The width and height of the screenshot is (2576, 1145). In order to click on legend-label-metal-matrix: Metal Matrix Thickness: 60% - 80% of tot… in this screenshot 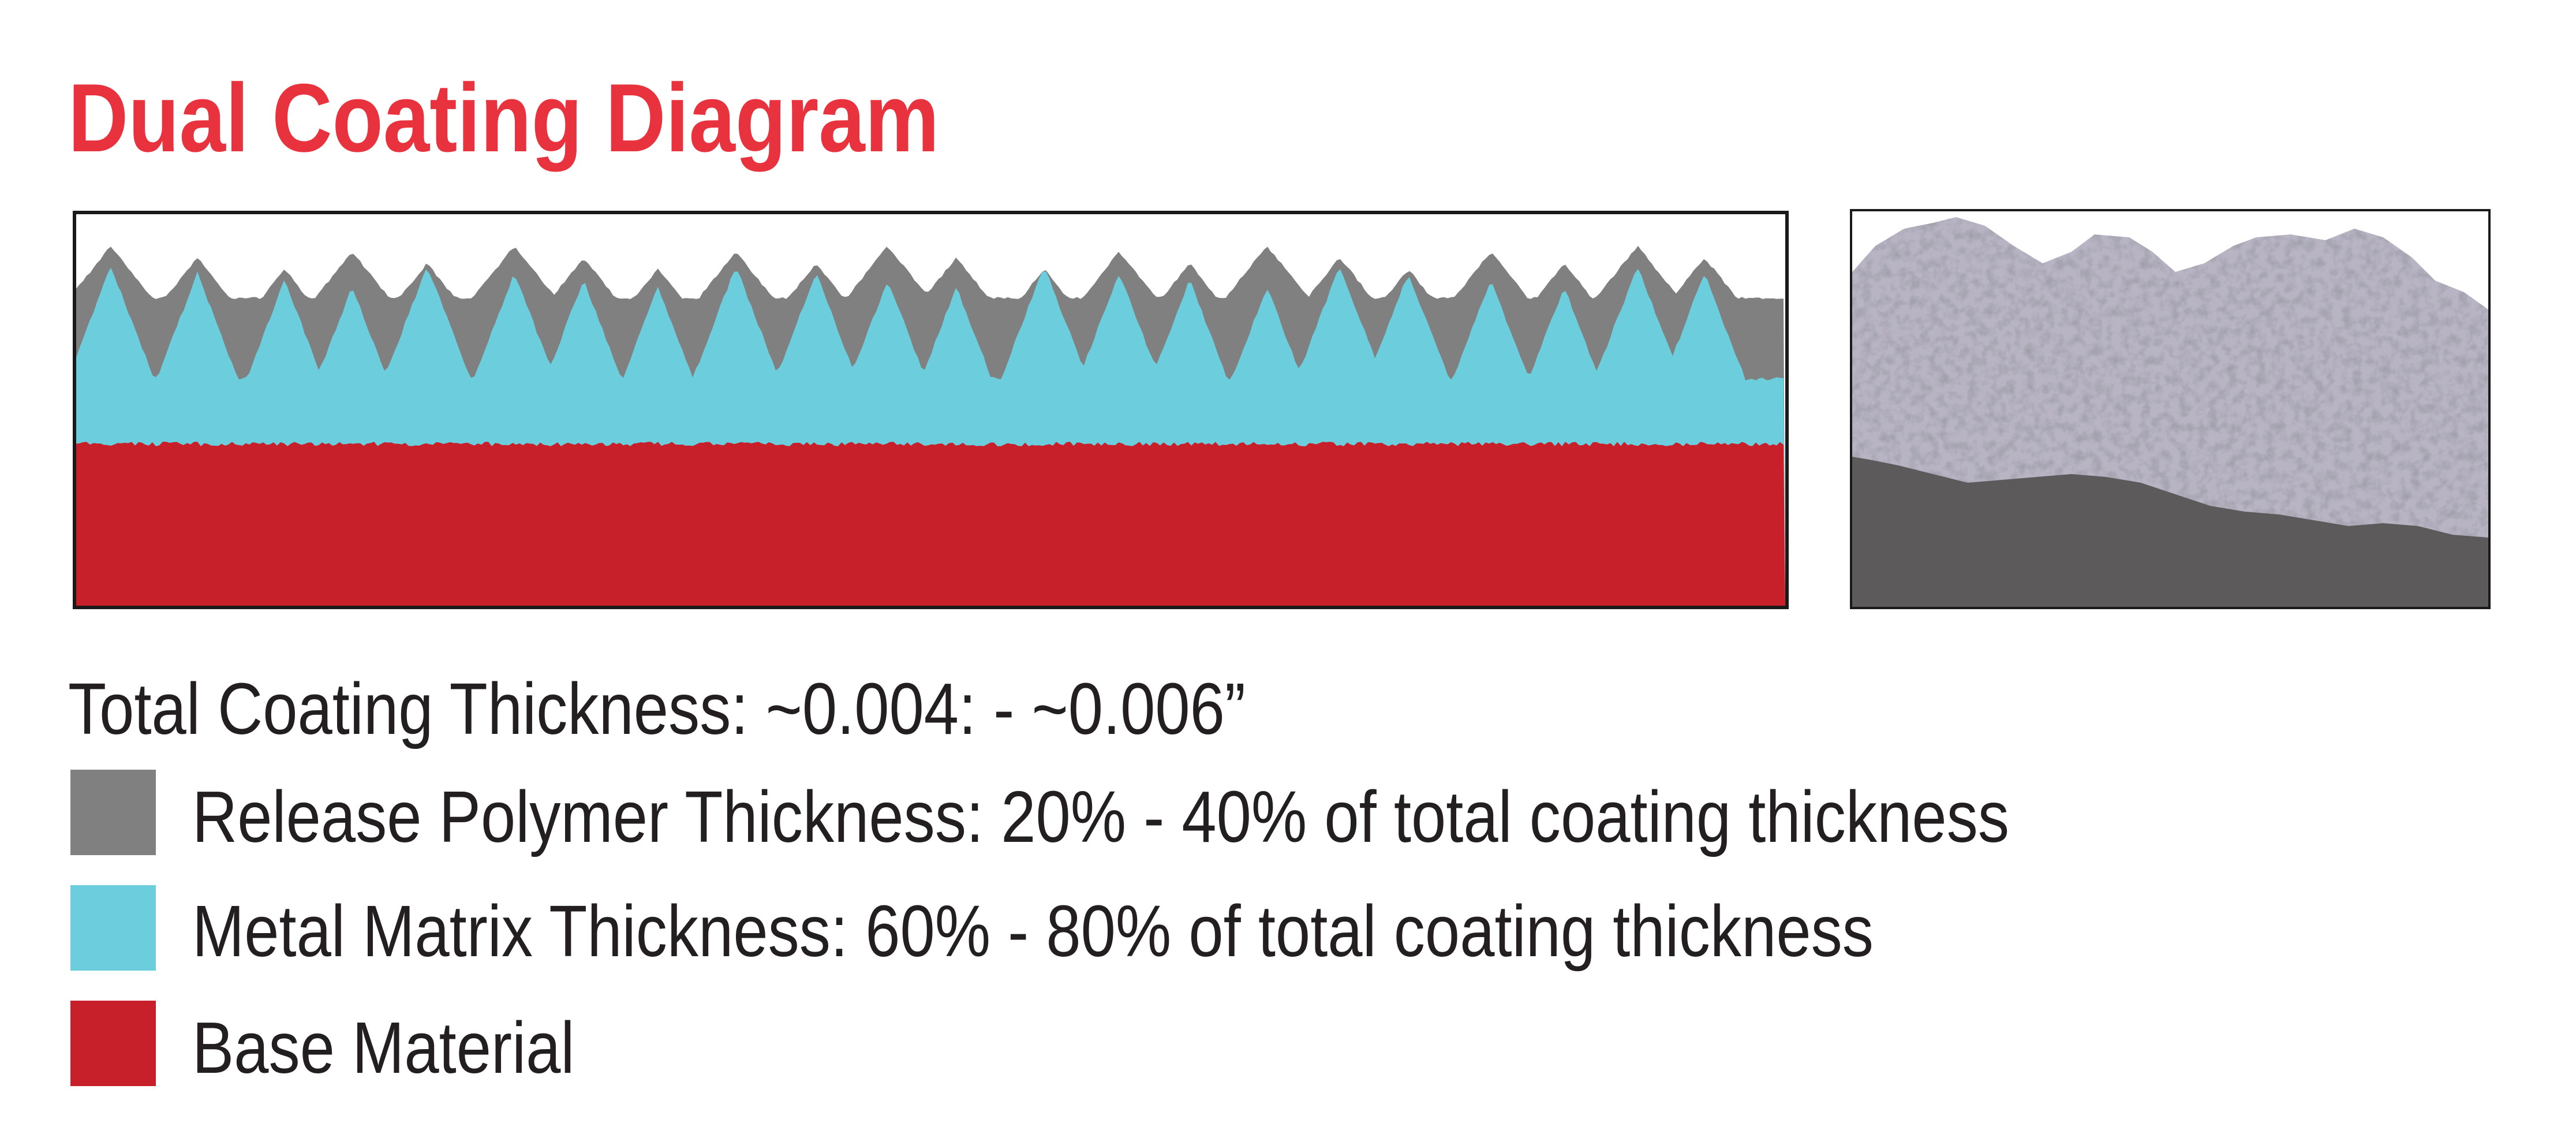, I will do `click(1033, 931)`.